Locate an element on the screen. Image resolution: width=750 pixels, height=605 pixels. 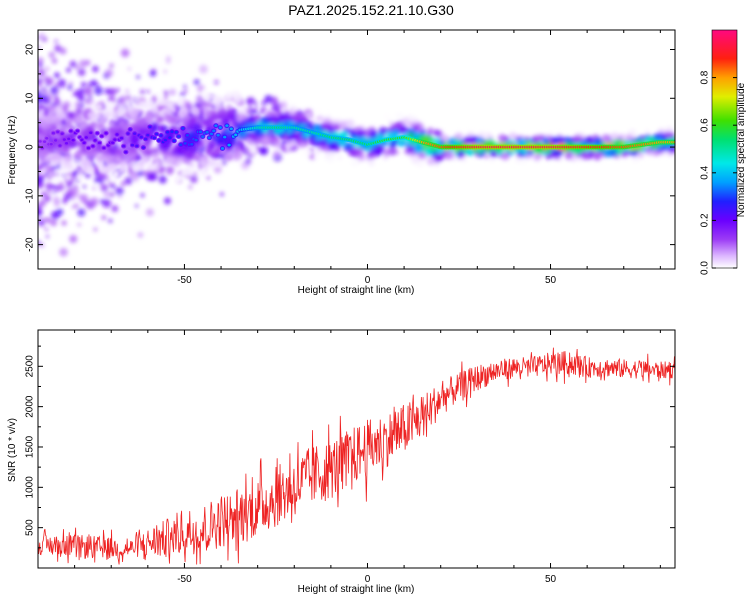
spectrogram-y-tick-label: 20 is located at coordinates (30, 50).